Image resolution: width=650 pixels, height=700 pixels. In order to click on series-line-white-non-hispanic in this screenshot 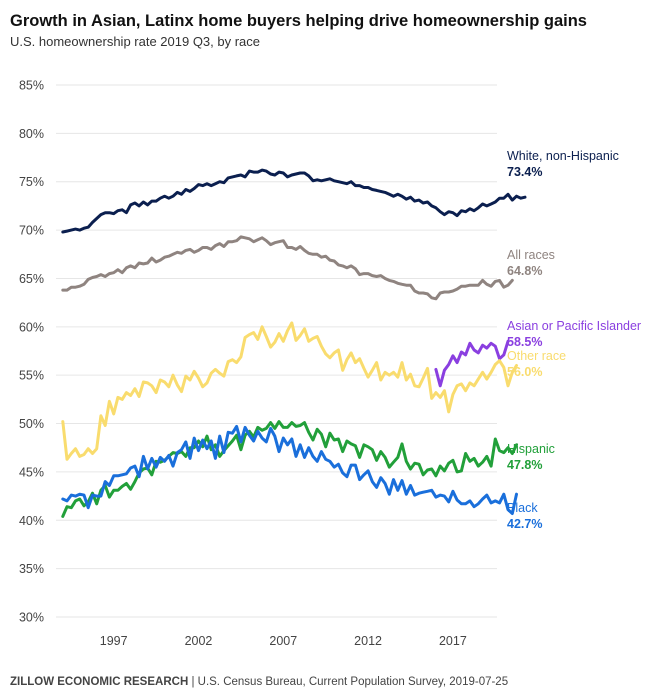, I will do `click(294, 201)`.